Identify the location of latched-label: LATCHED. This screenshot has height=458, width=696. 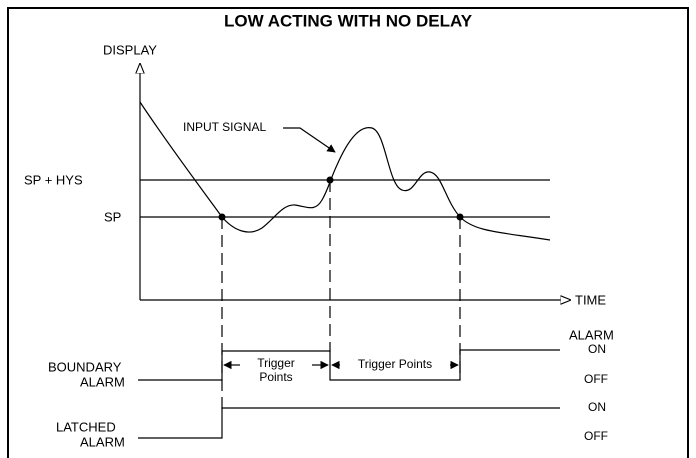
(86, 426).